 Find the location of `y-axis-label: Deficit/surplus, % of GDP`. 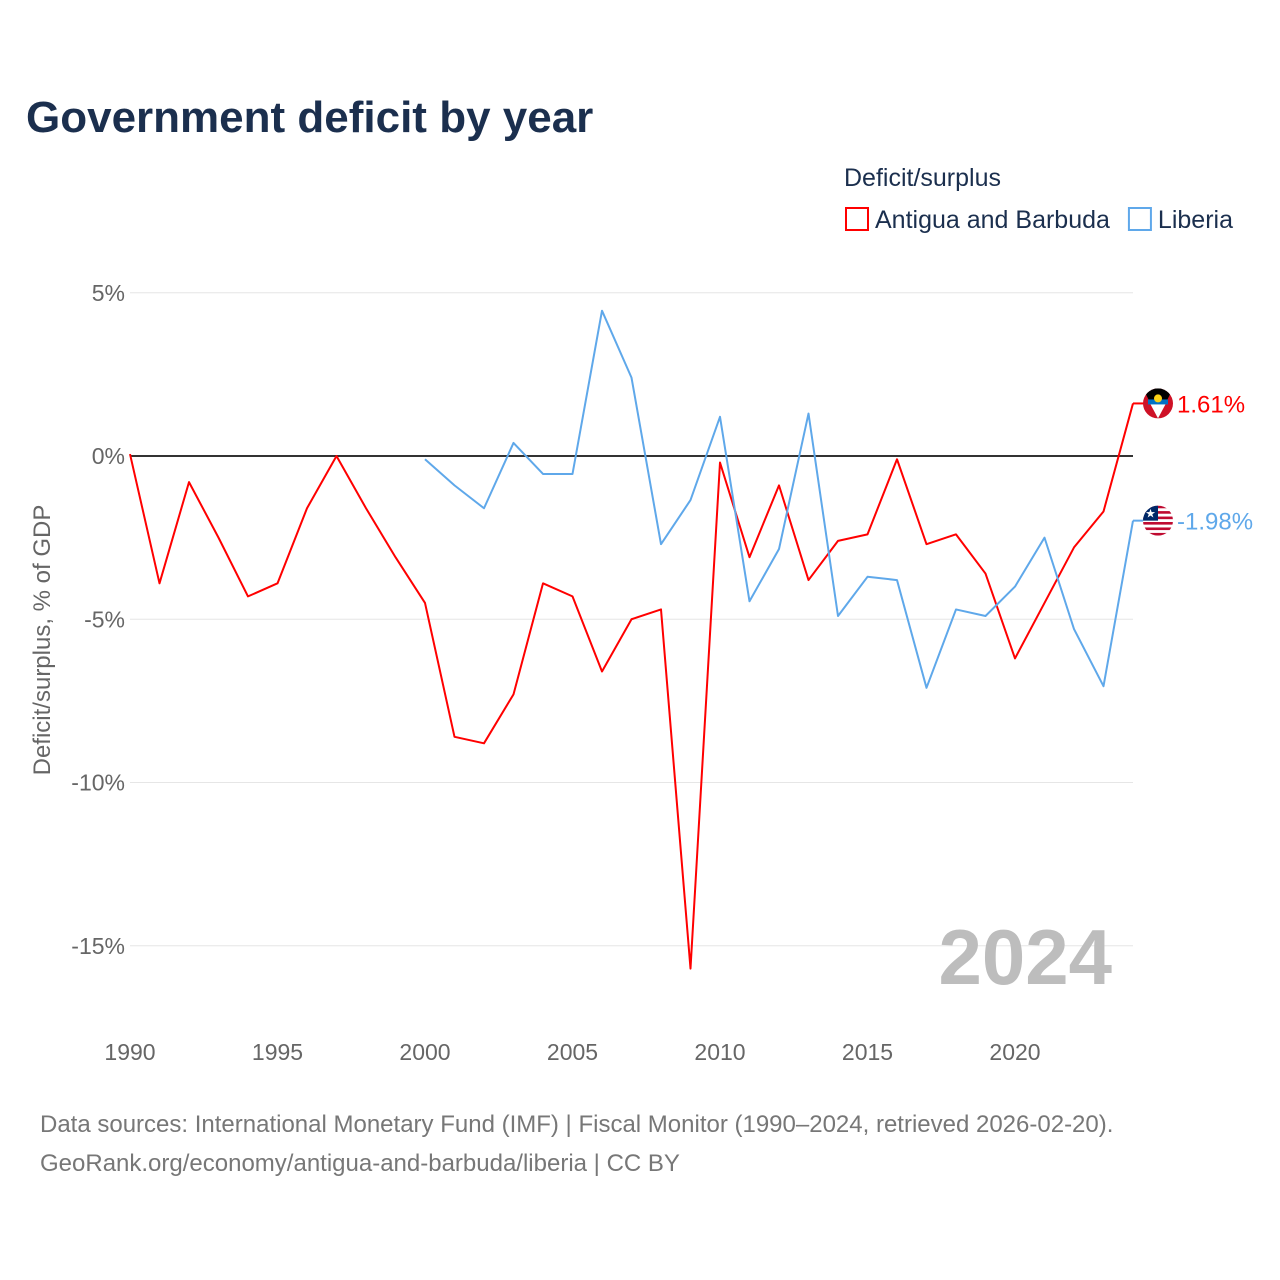

y-axis-label: Deficit/surplus, % of GDP is located at coordinates (42, 640).